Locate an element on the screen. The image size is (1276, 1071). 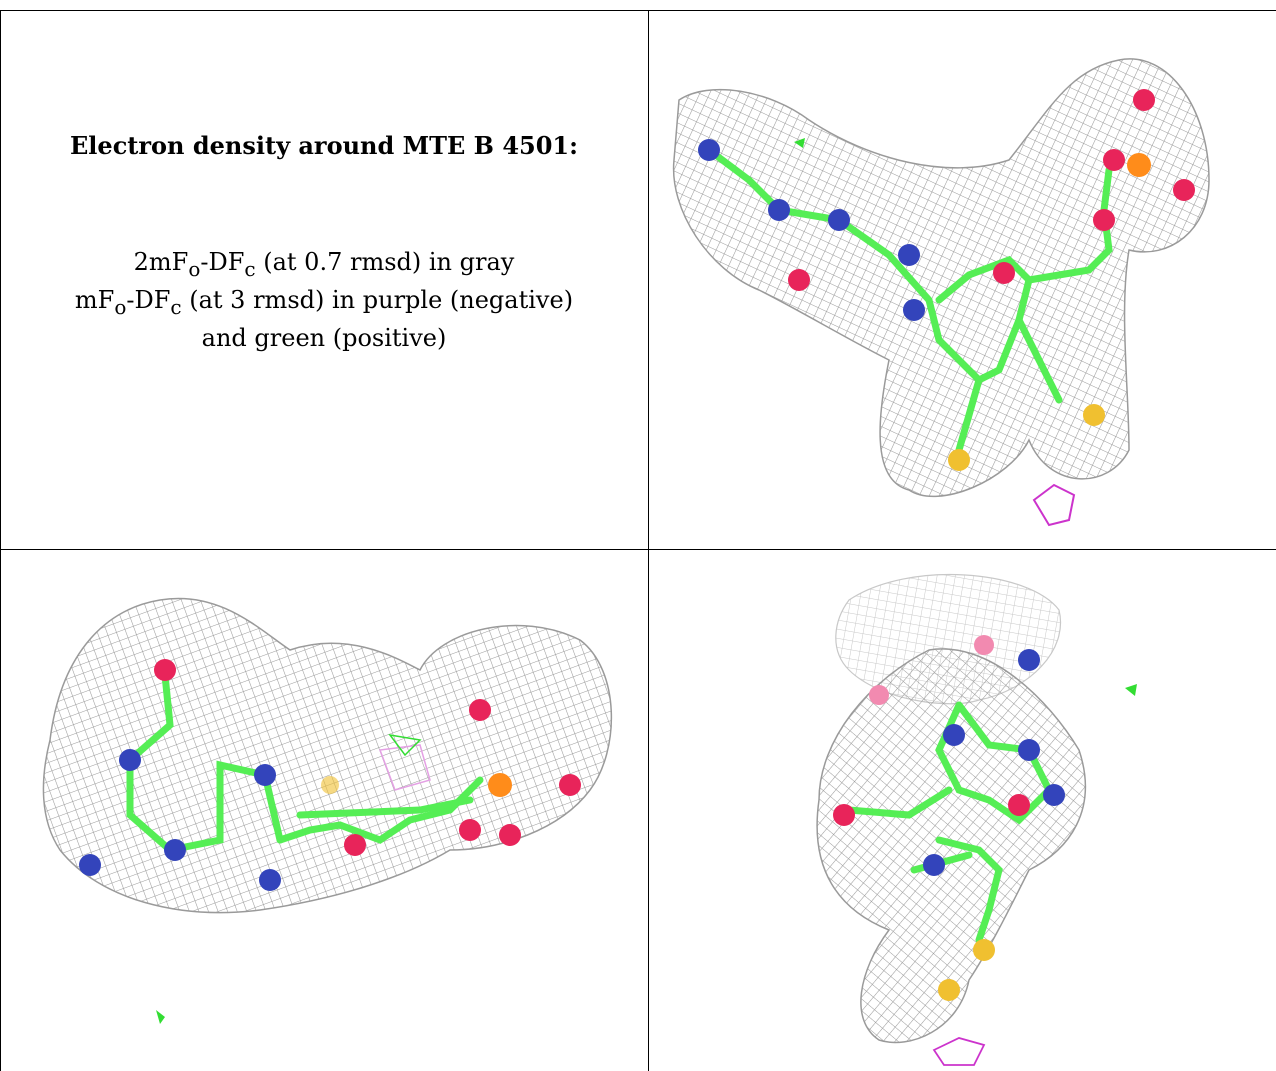
table-divider-vertical is located at coordinates (648, 540).